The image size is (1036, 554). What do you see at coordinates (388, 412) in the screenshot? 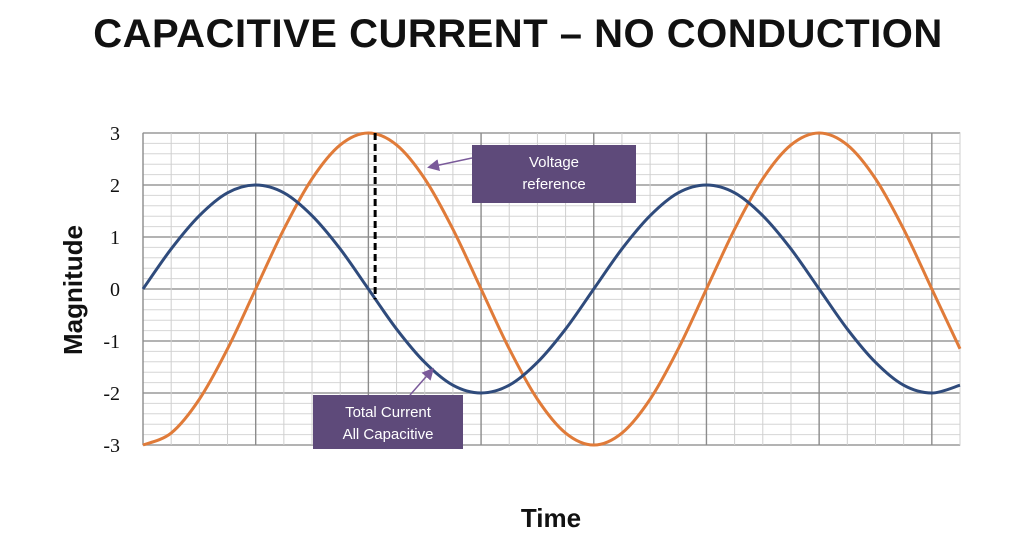
I see `callout-text: Total Current` at bounding box center [388, 412].